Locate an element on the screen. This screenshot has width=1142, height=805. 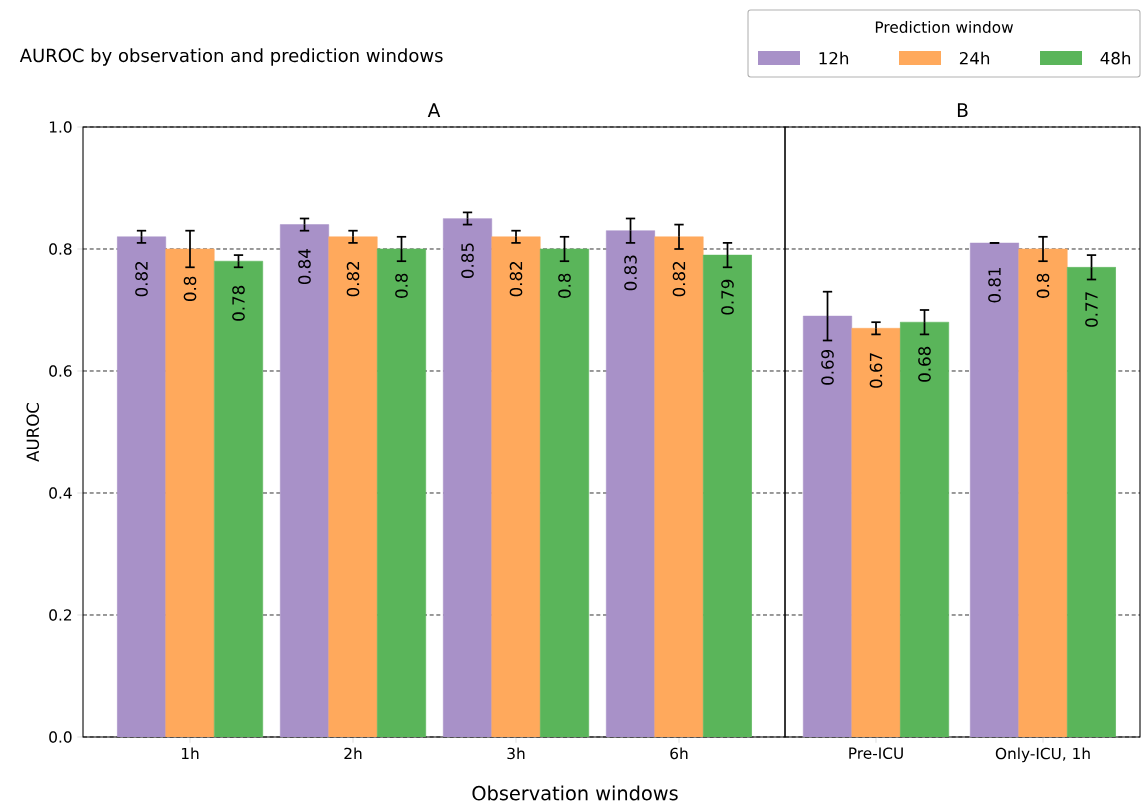
x-tick-label: Pre-ICU is located at coordinates (876, 753).